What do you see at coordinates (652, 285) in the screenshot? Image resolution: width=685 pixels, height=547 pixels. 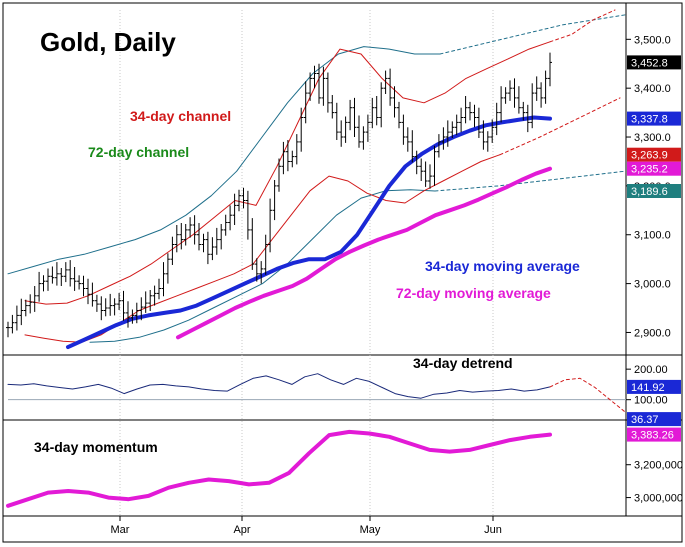 I see `y-tick-label: 3,000.0` at bounding box center [652, 285].